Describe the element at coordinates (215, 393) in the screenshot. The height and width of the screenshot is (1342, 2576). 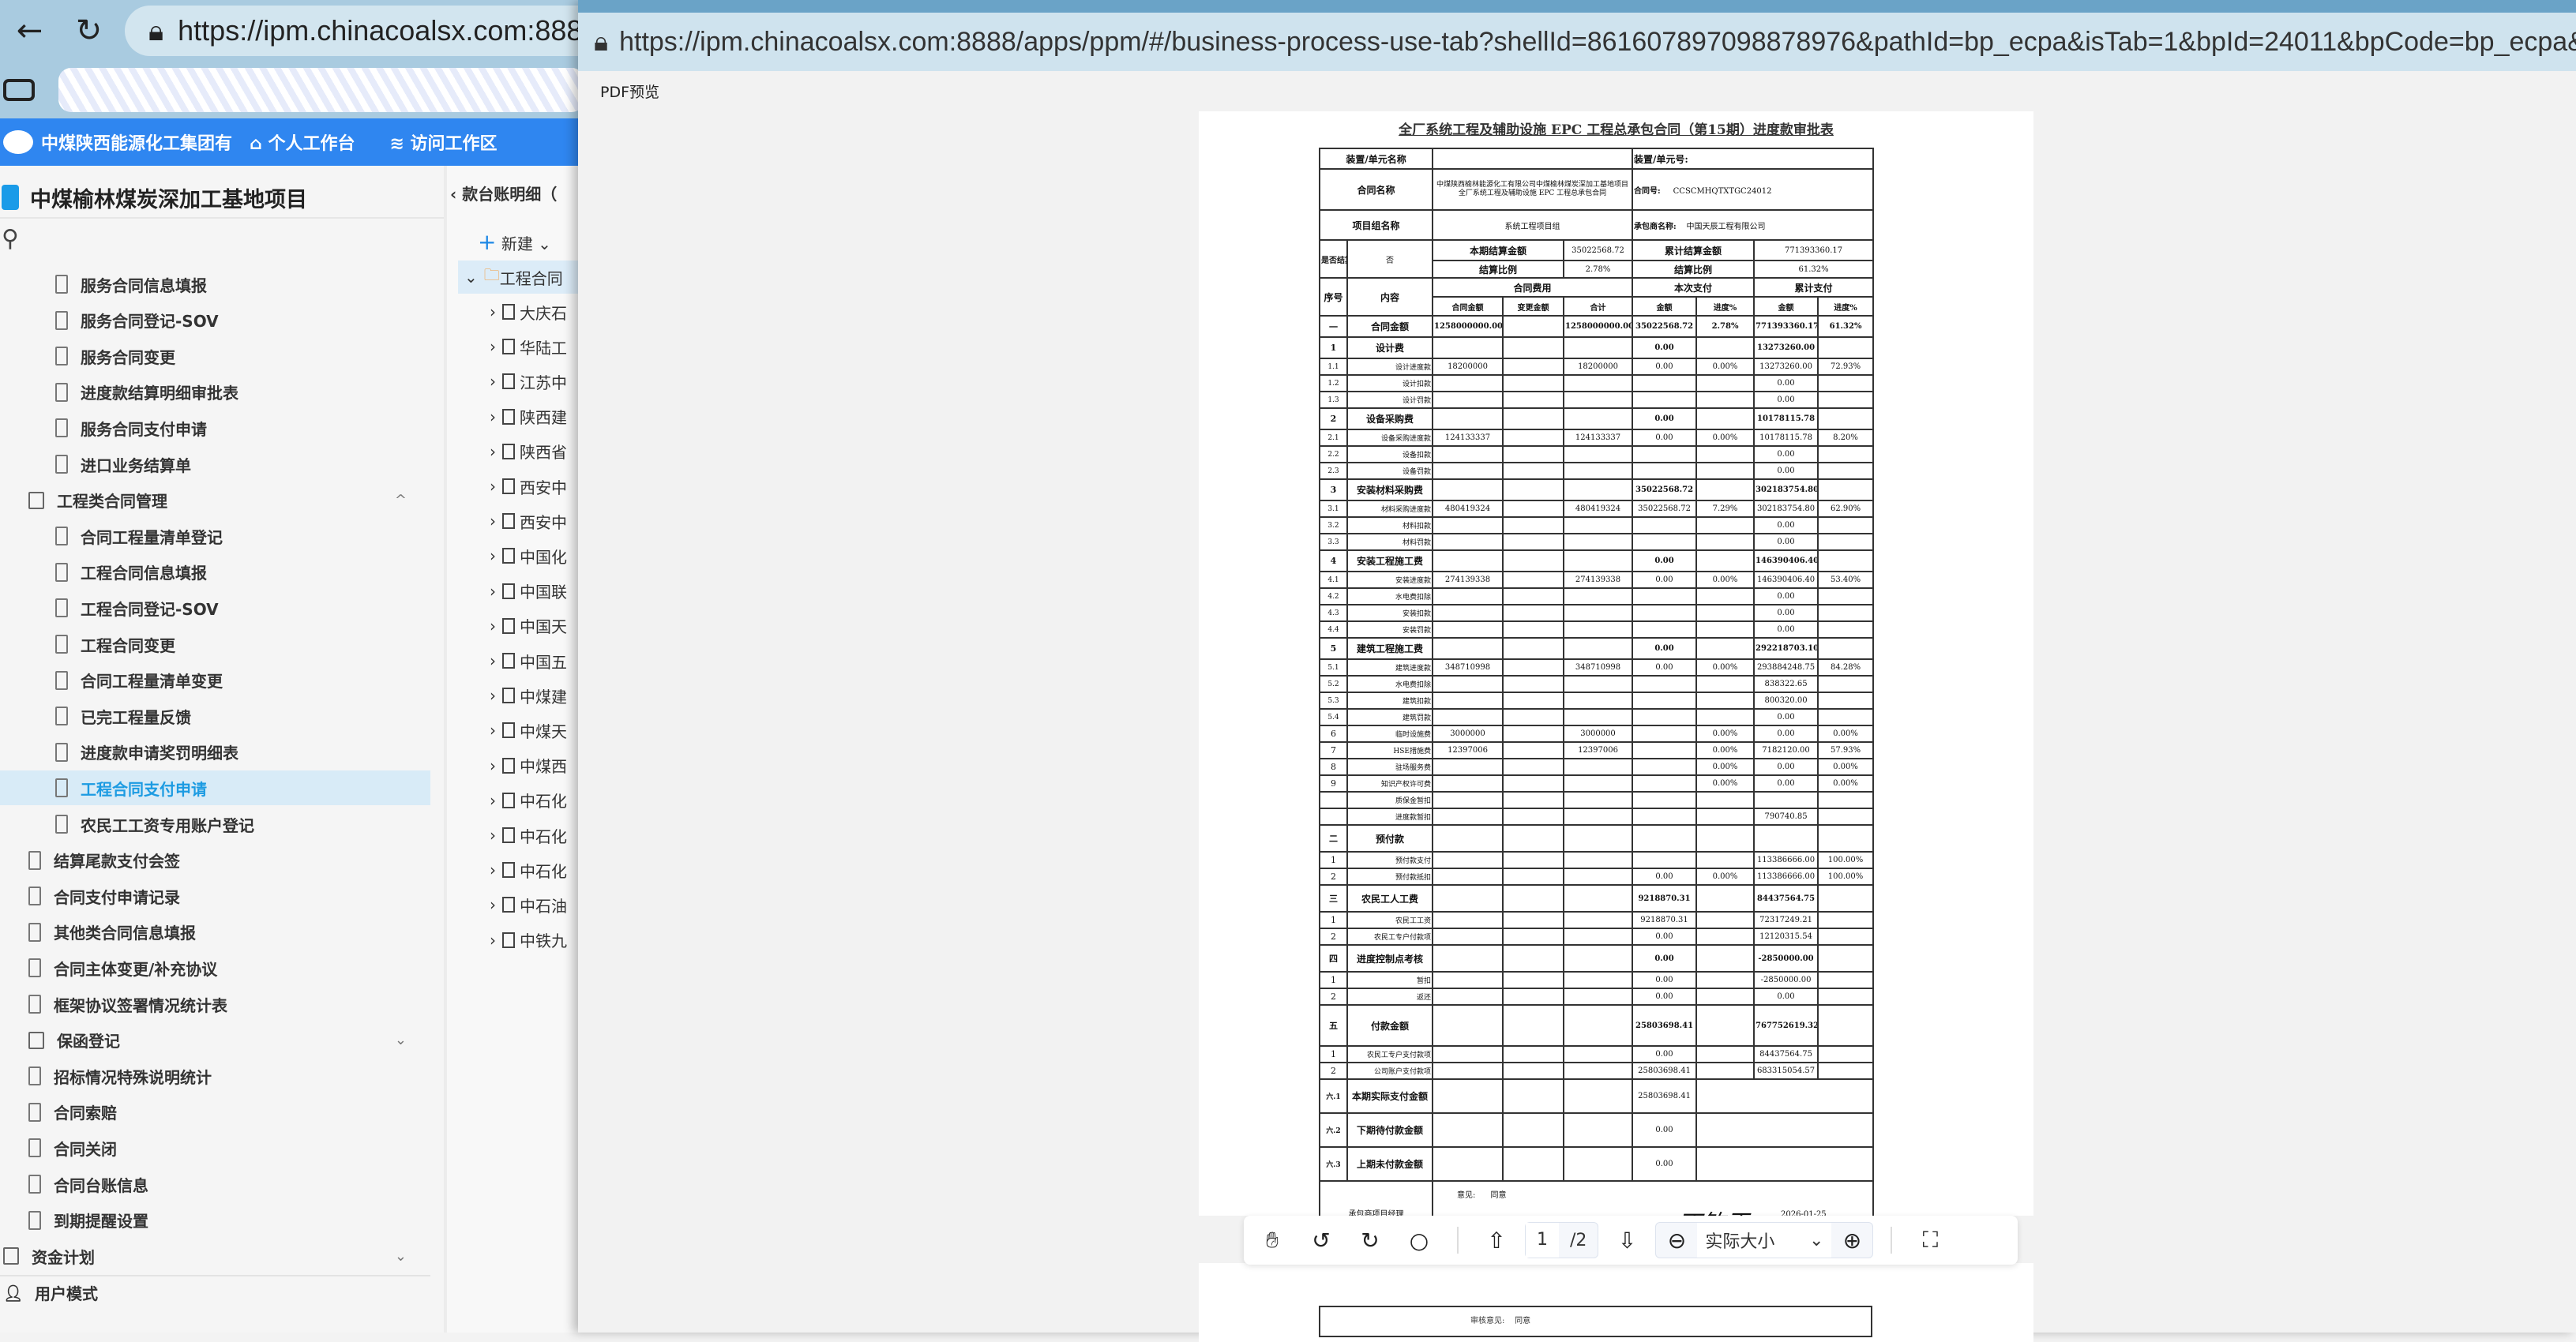
I see `sidebar-item: 进度款结算明细审批表` at that location.